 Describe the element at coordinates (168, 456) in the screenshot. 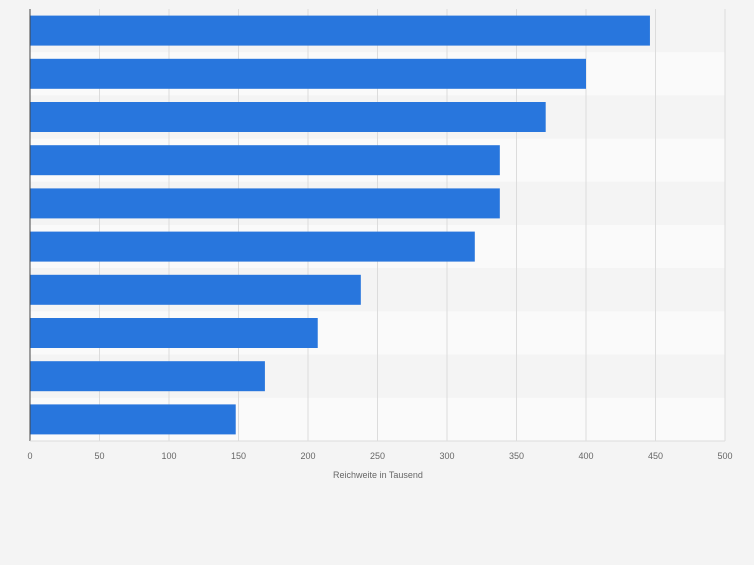

I see `x-tick-label: 100` at that location.